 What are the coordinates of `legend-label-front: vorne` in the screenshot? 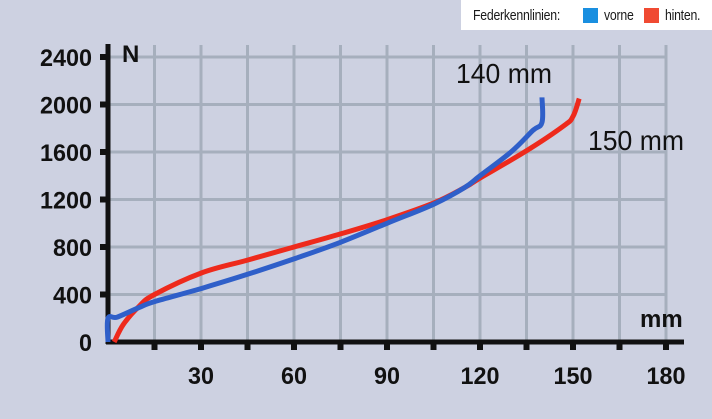 It's located at (619, 15).